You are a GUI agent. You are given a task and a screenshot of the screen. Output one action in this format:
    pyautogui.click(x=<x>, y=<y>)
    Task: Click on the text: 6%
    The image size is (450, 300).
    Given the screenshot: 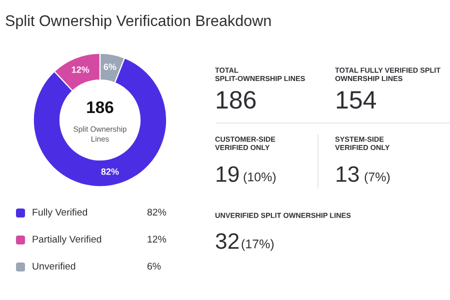 What is the action you would take?
    pyautogui.click(x=154, y=266)
    